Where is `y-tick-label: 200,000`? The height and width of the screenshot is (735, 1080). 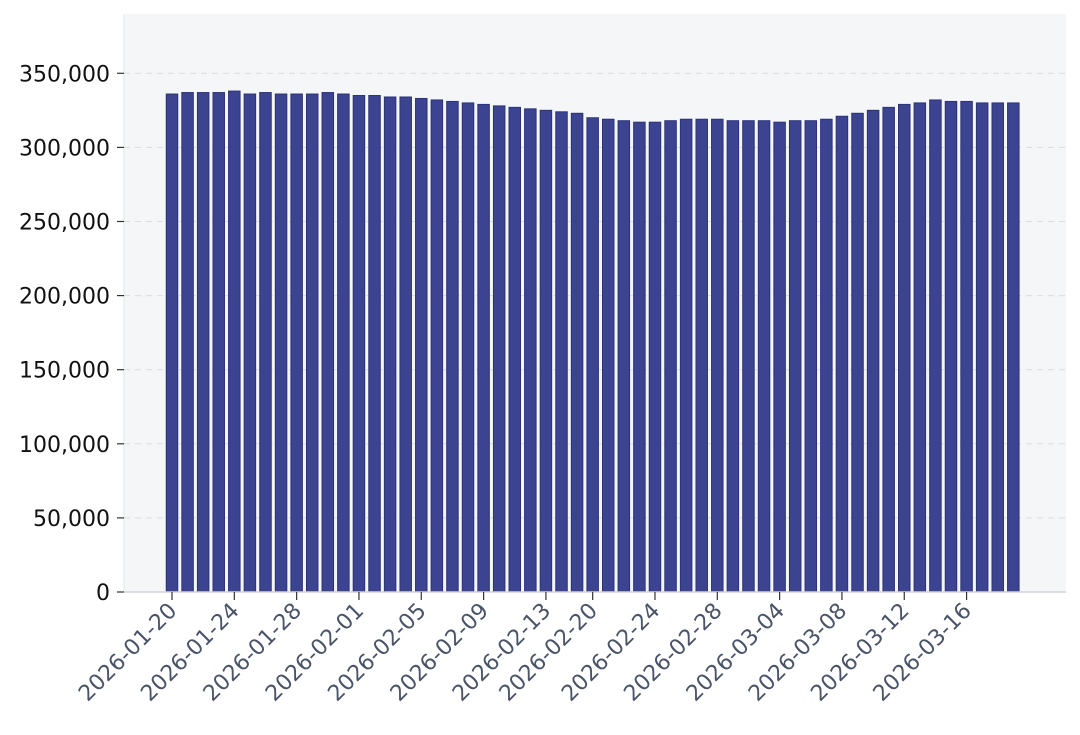 y-tick-label: 200,000 is located at coordinates (64, 297).